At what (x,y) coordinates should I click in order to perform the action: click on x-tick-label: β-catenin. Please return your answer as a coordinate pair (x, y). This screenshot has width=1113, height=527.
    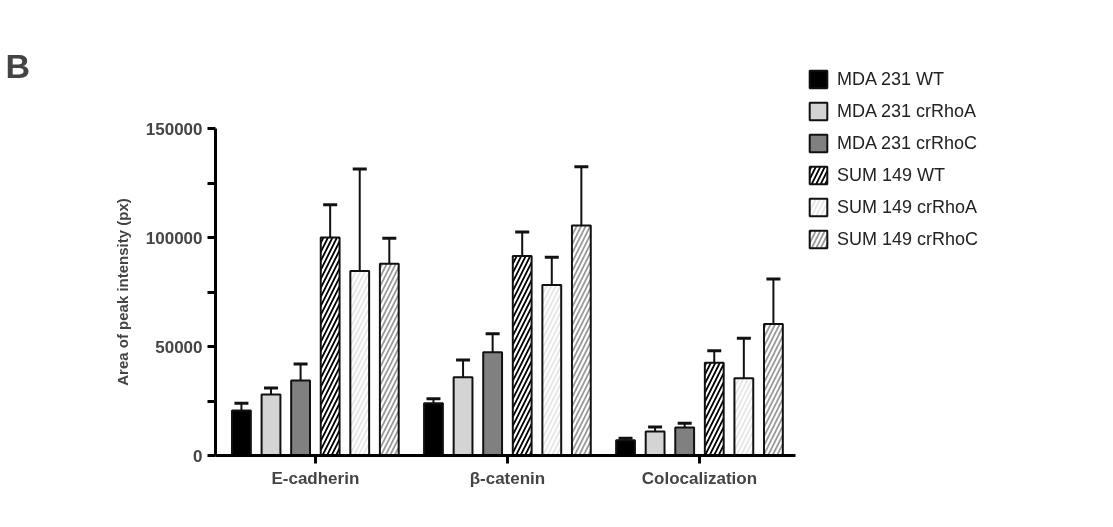
    Looking at the image, I should click on (507, 478).